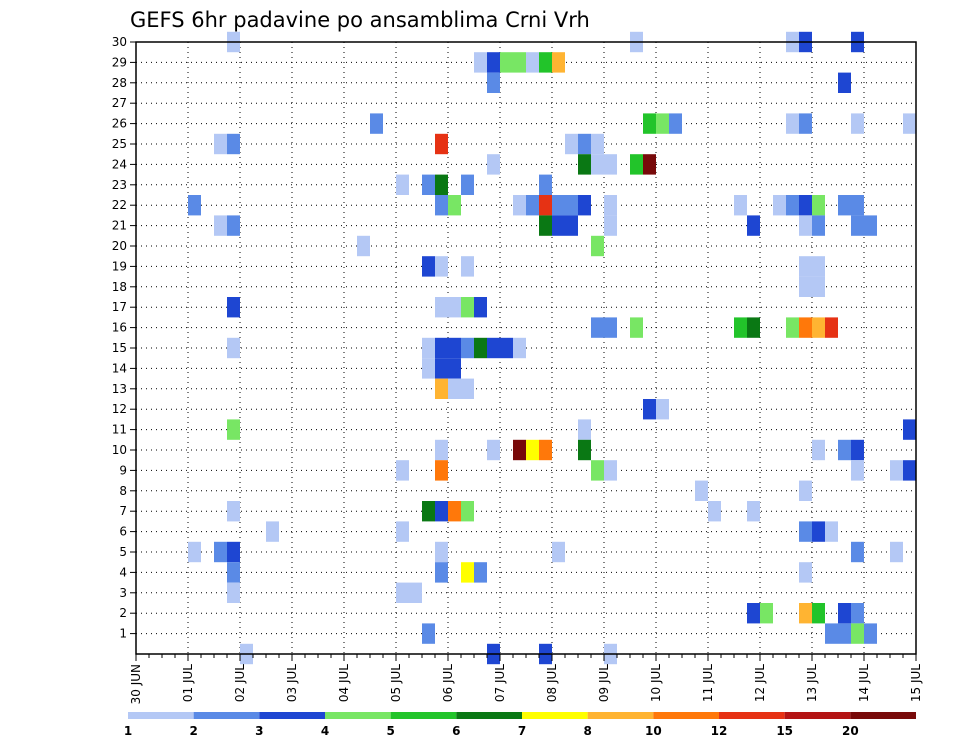 The height and width of the screenshot is (742, 960). I want to click on y-tick-label: 5, so click(123, 552).